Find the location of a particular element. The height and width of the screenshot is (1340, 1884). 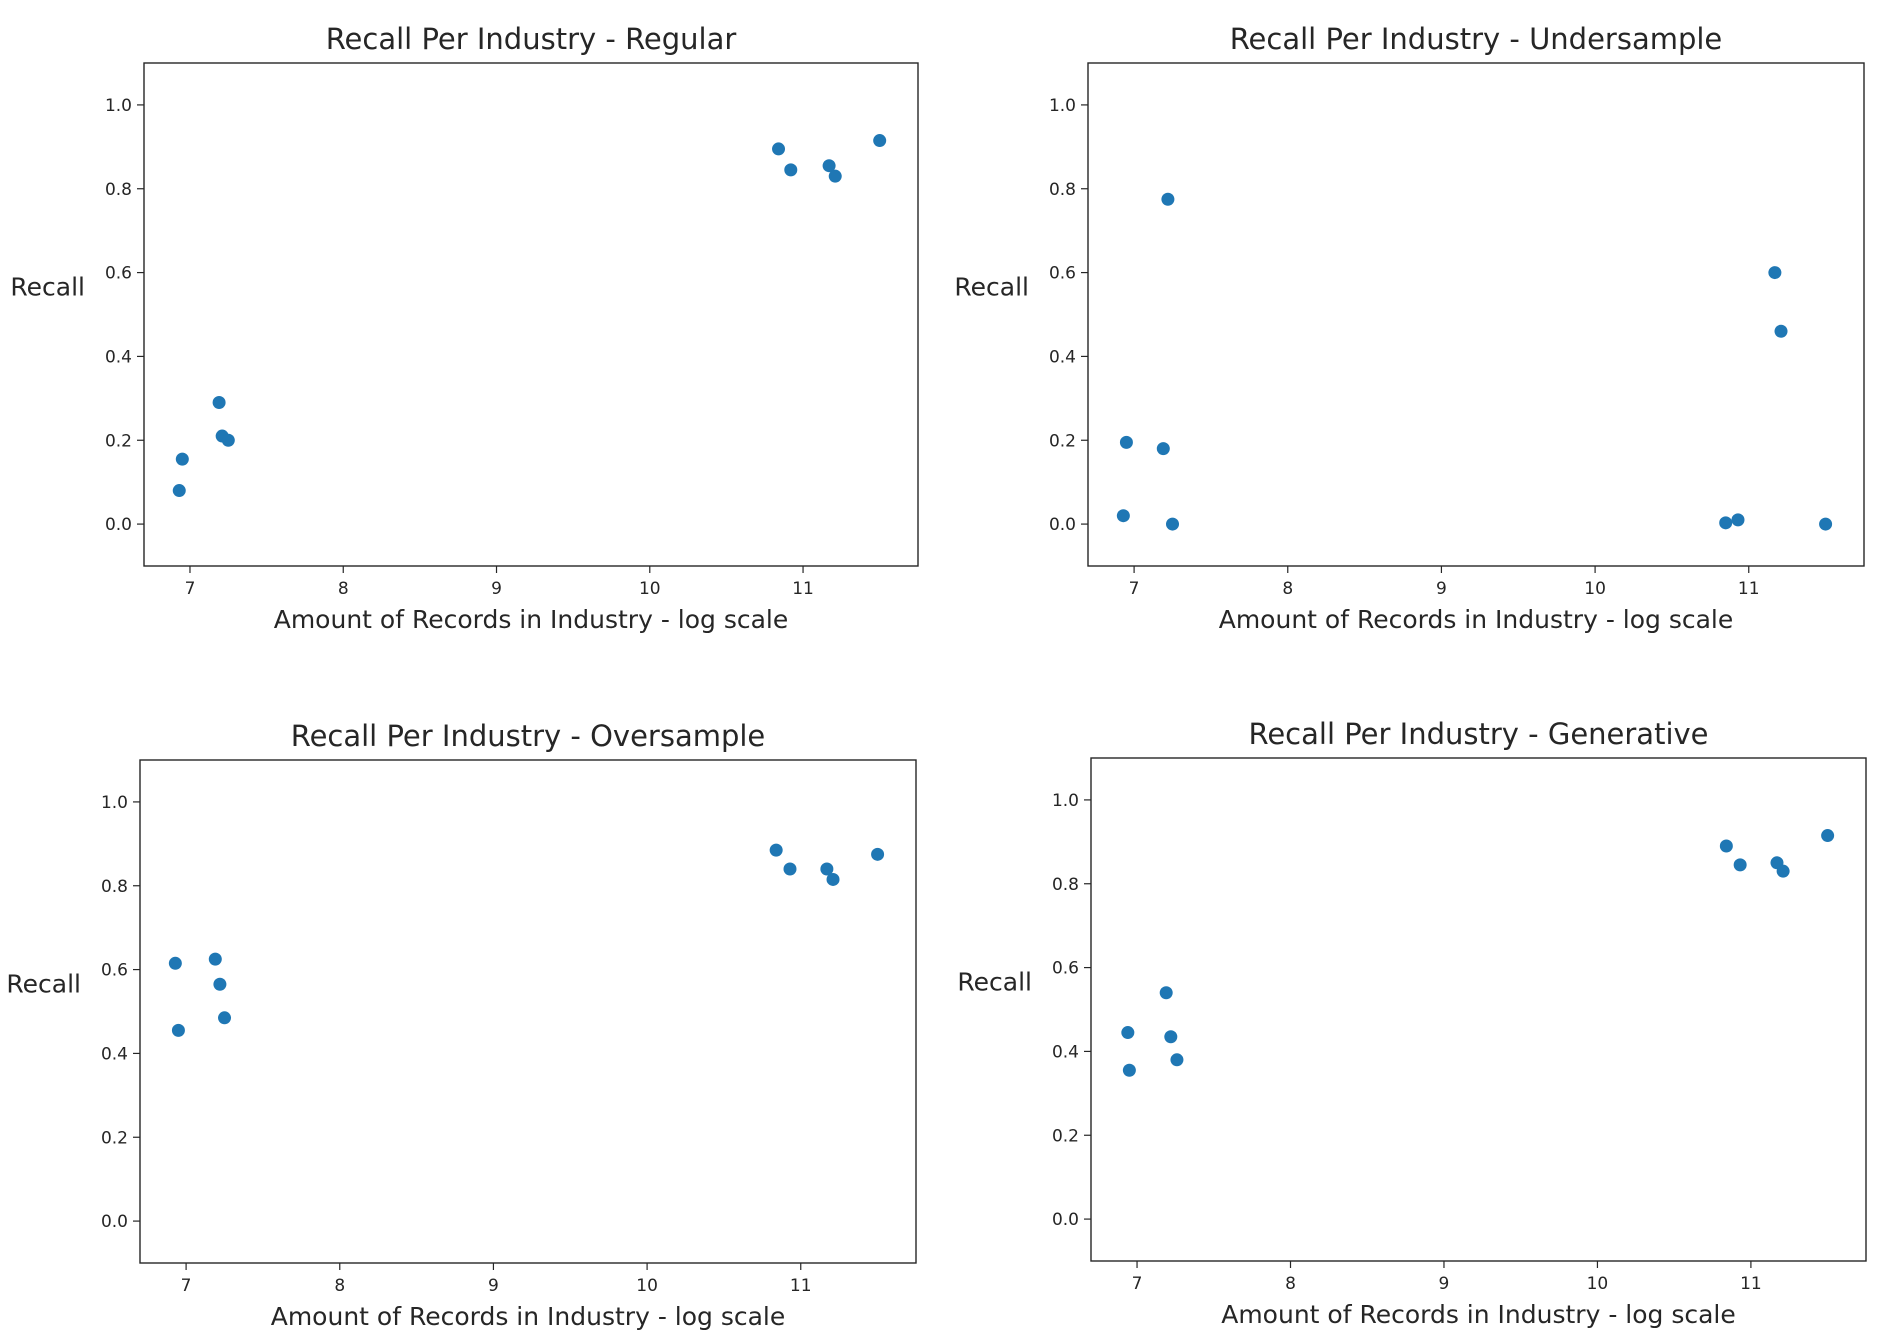

chart-title: Recall Per Industry - Generative is located at coordinates (1478, 734).